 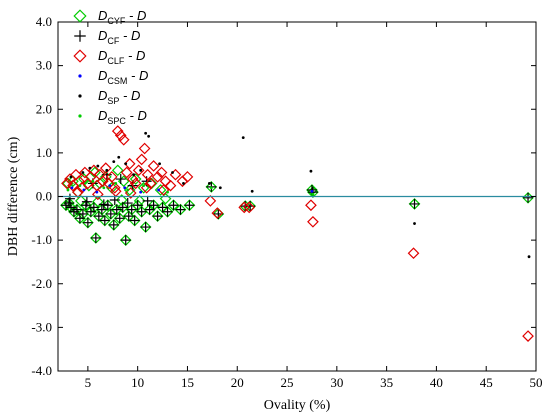 I want to click on legend-label: DCSM - D, so click(x=123, y=77).